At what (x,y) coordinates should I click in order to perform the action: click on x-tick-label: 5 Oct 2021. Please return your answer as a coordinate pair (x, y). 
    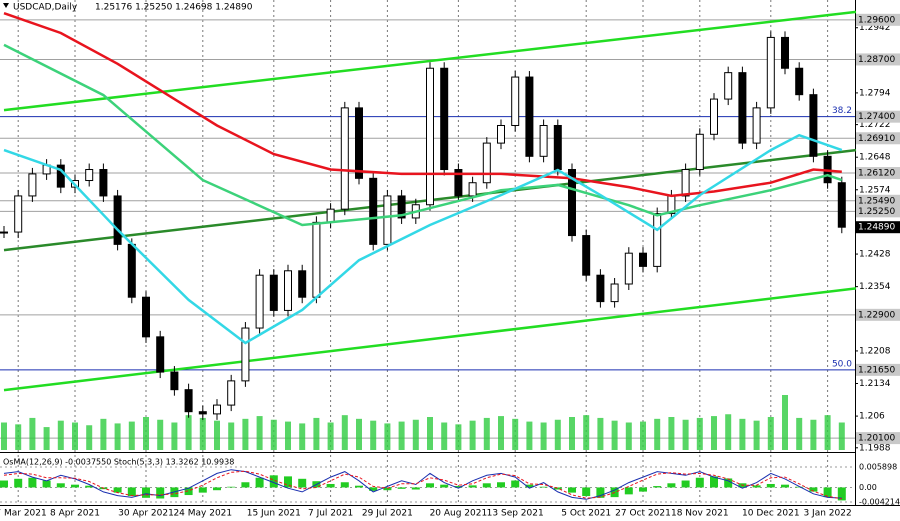
    Looking at the image, I should click on (586, 514).